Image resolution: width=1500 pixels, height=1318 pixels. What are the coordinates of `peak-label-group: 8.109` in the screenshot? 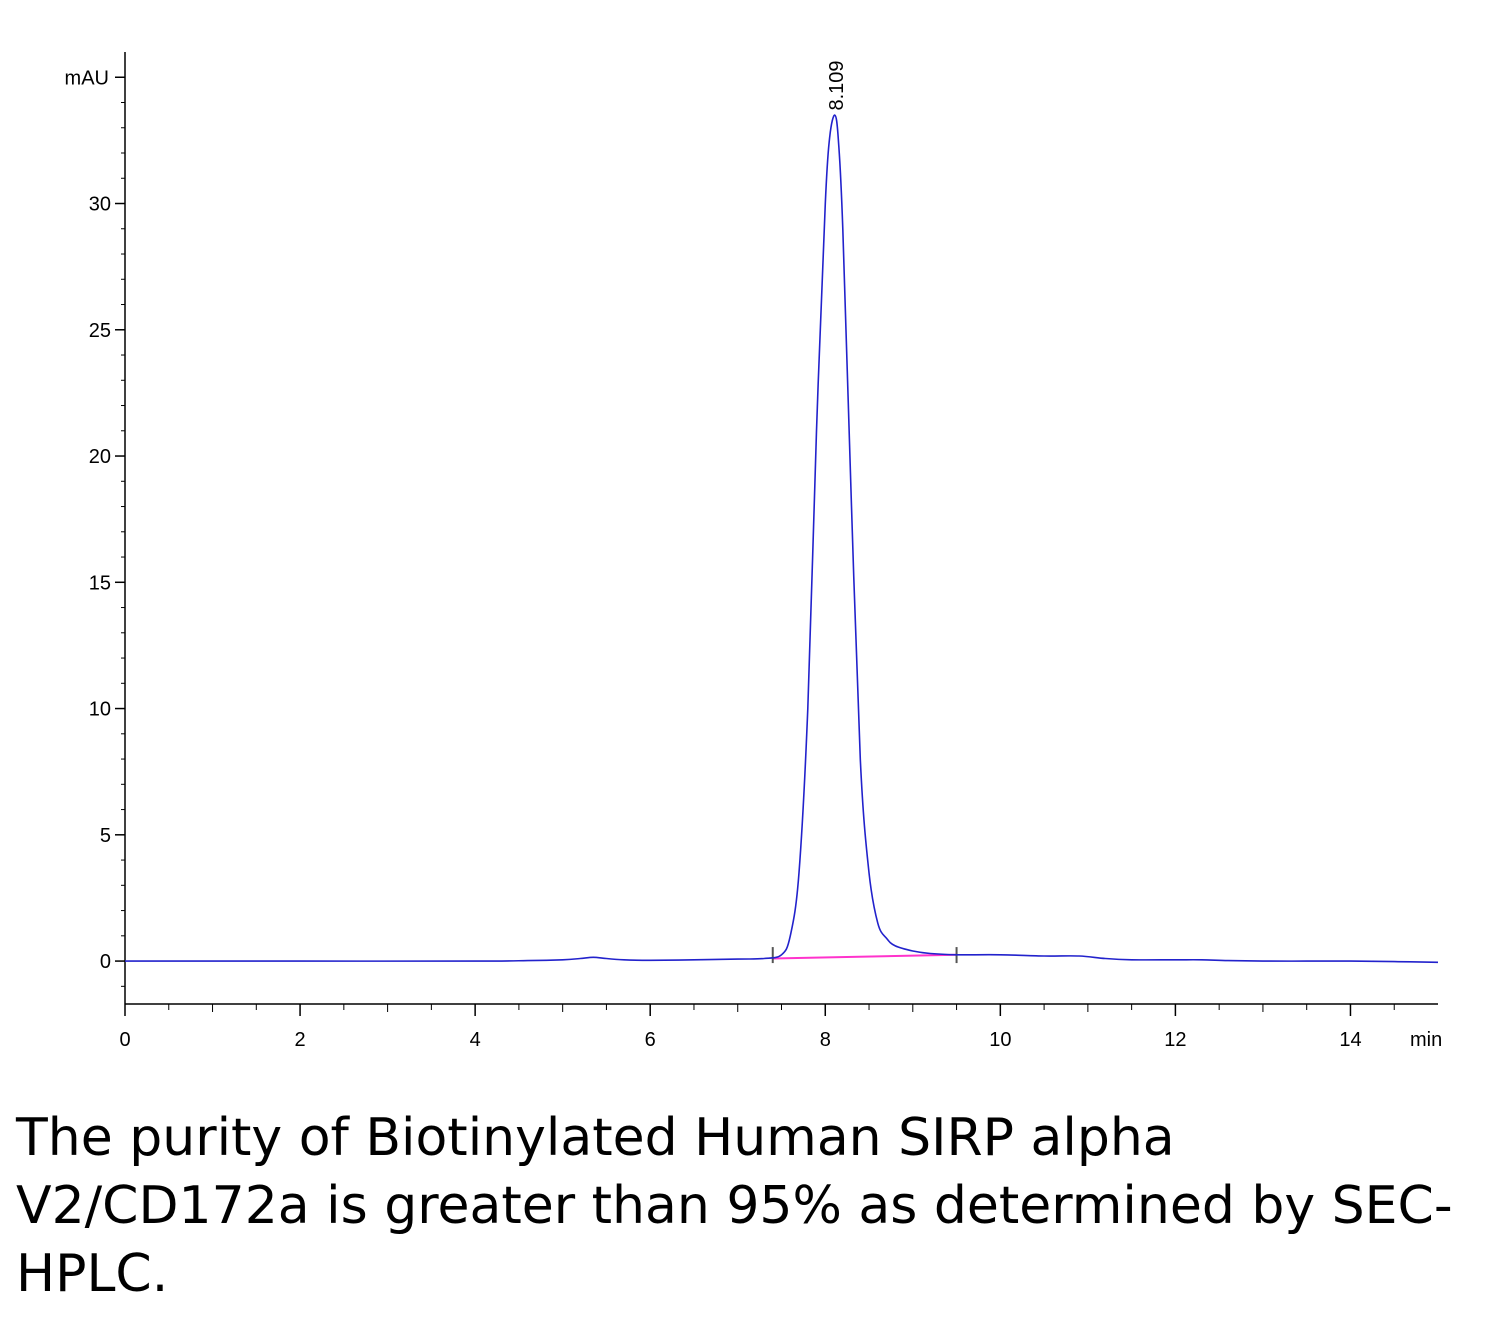 It's located at (837, 85).